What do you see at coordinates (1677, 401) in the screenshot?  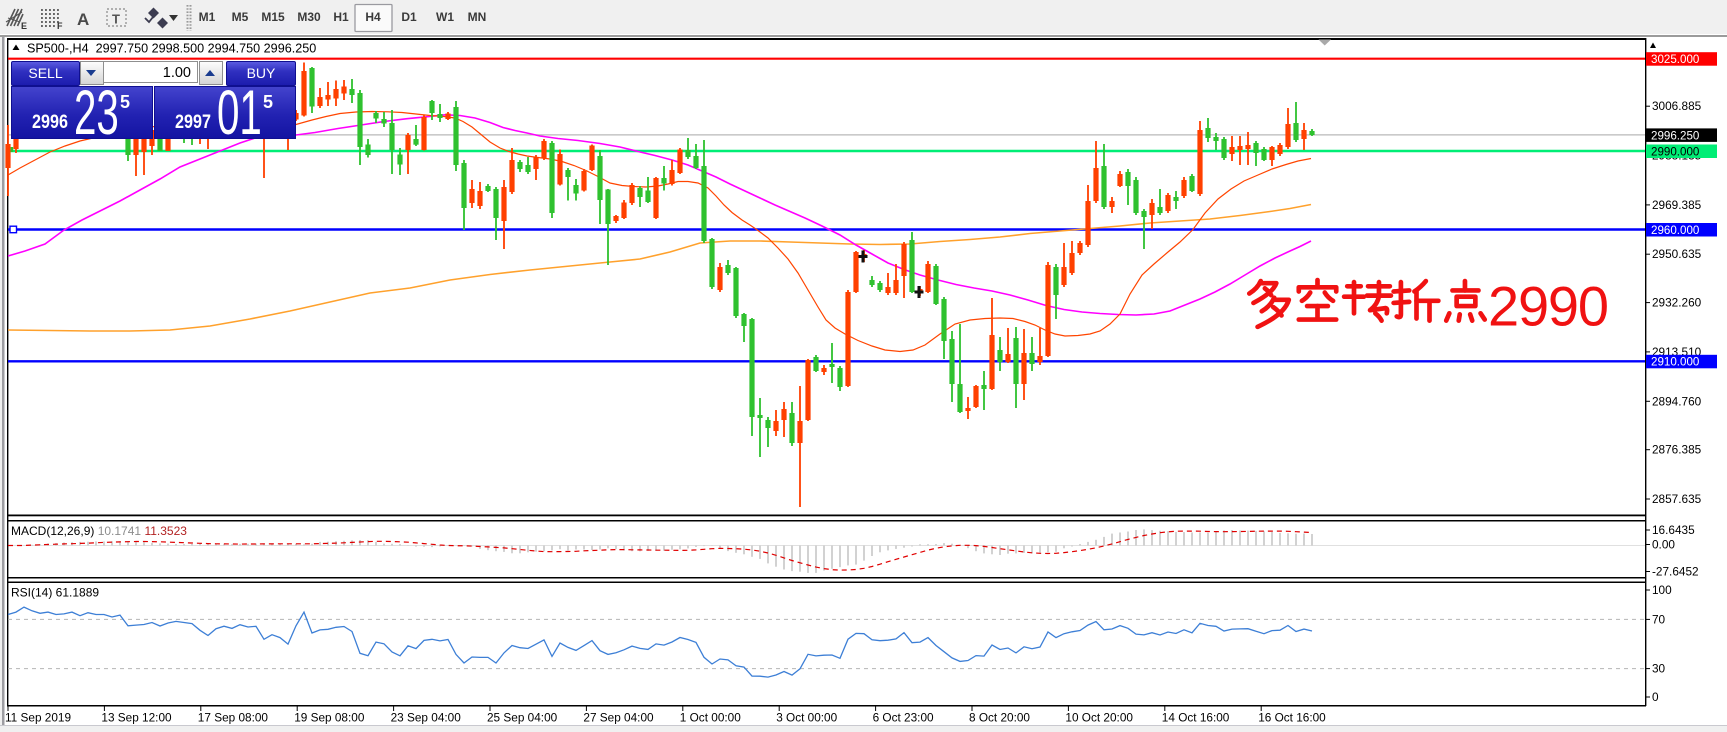 I see `svg-text: 2894.760` at bounding box center [1677, 401].